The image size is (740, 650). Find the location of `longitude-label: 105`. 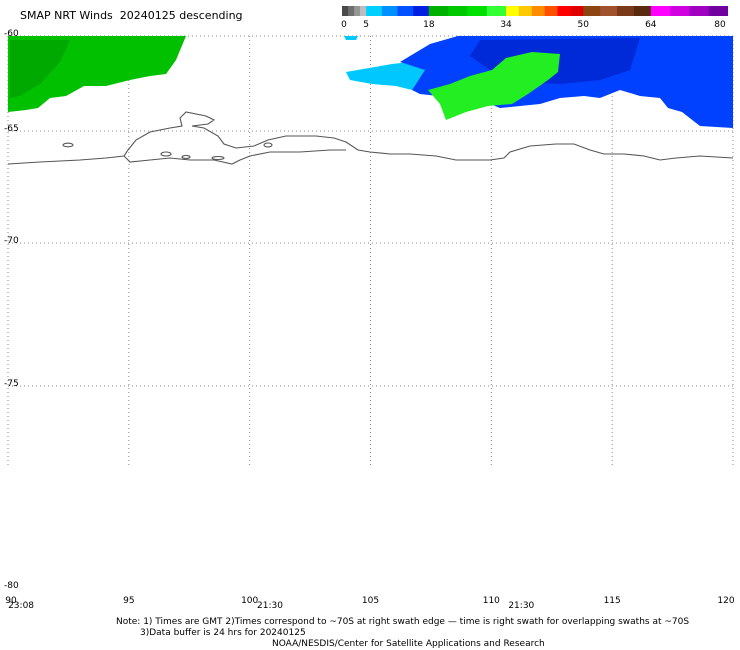

longitude-label: 105 is located at coordinates (370, 601).